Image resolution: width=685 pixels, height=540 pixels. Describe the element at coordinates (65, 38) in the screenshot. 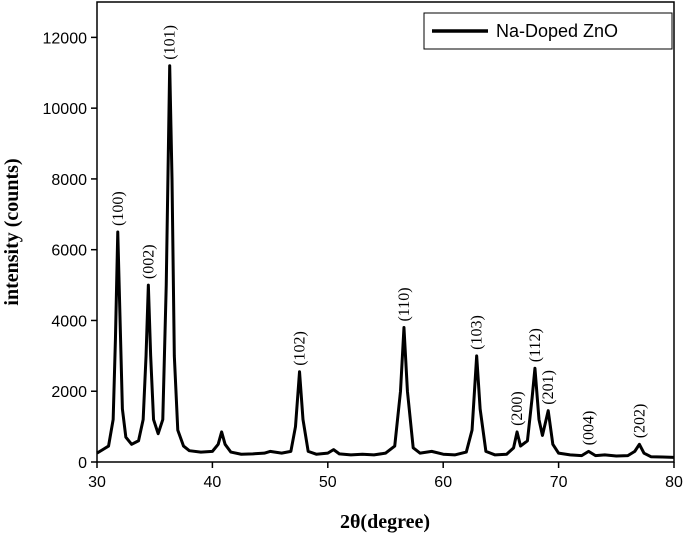

I see `y-tick-label: 12000` at that location.